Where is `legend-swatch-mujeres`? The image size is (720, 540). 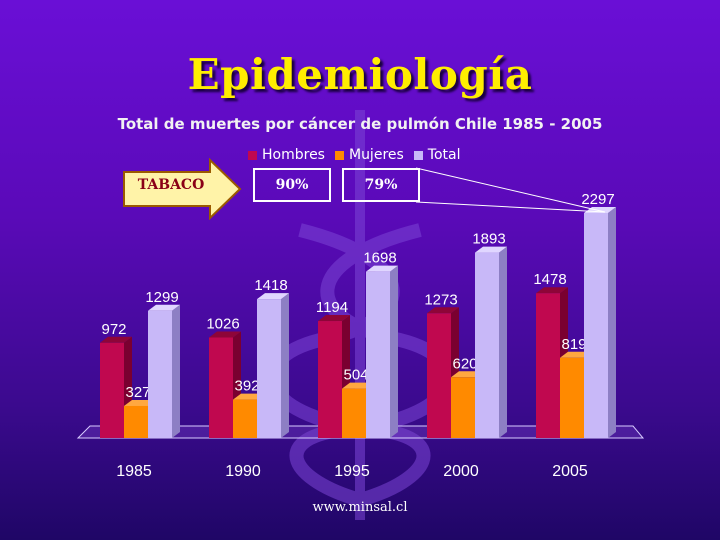
legend-swatch-mujeres is located at coordinates (339, 155).